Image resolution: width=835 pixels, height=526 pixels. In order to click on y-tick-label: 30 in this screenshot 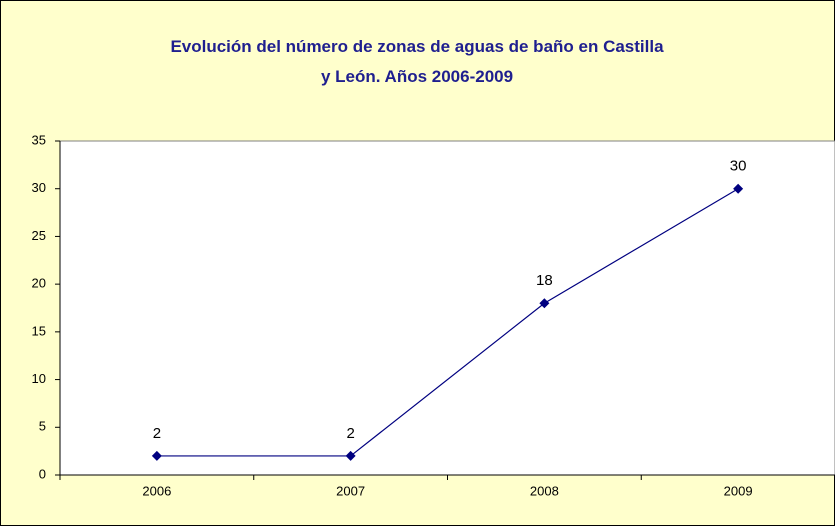, I will do `click(39, 187)`.